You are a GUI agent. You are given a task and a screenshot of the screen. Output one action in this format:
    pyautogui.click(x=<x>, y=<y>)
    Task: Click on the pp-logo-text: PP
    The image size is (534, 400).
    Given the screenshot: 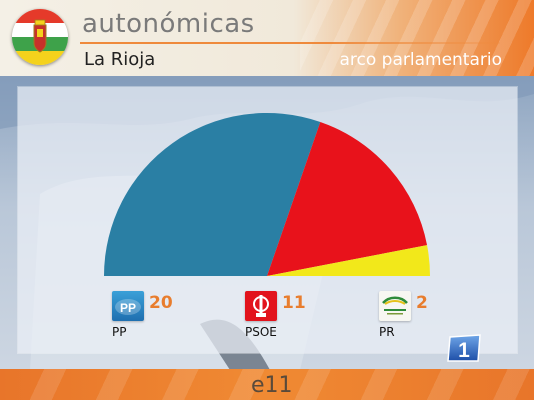 What is the action you would take?
    pyautogui.click(x=128, y=308)
    